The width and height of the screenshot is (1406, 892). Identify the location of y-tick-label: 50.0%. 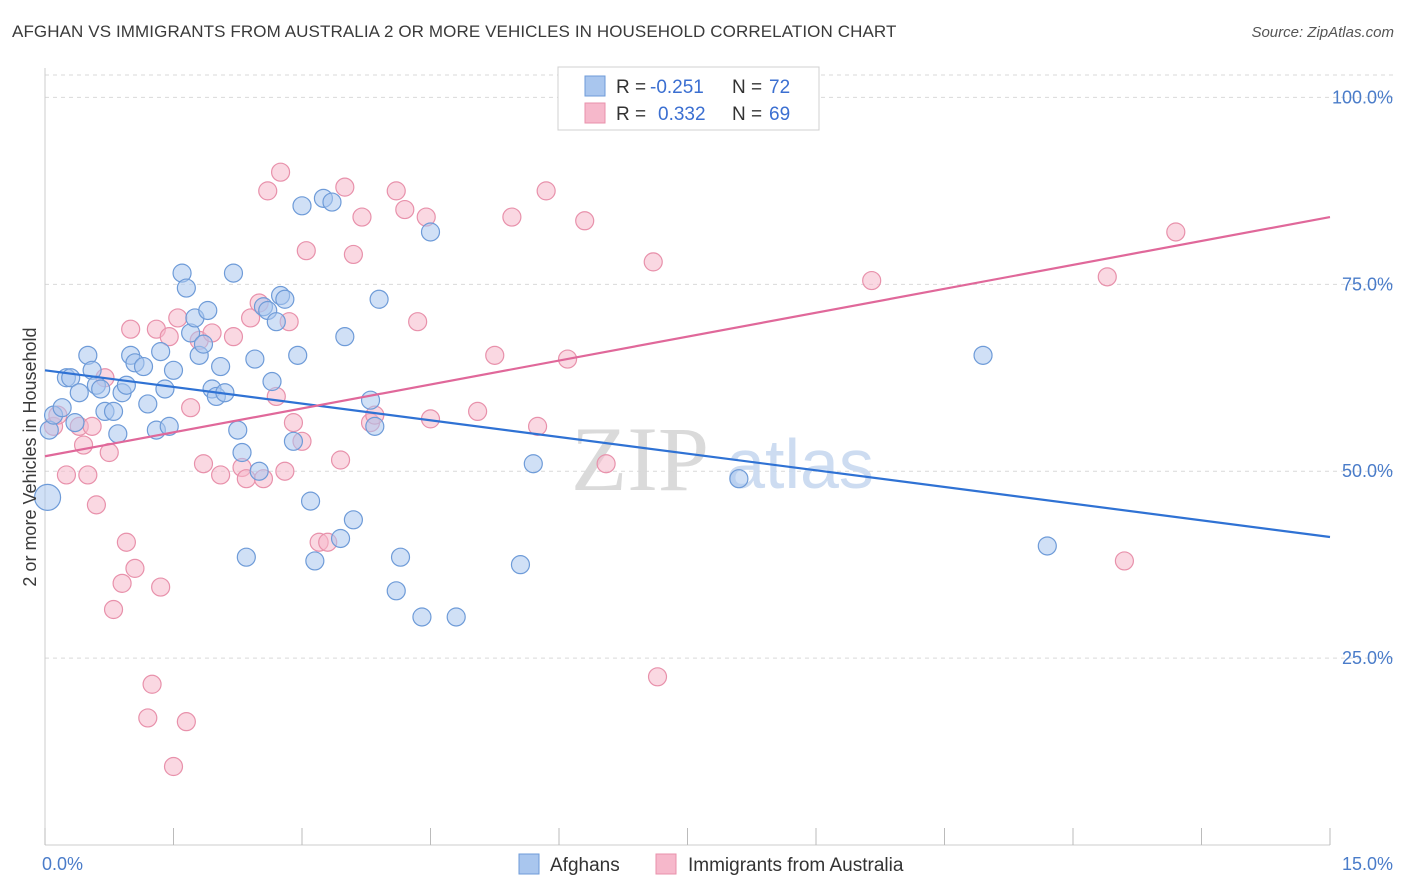
(1367, 471).